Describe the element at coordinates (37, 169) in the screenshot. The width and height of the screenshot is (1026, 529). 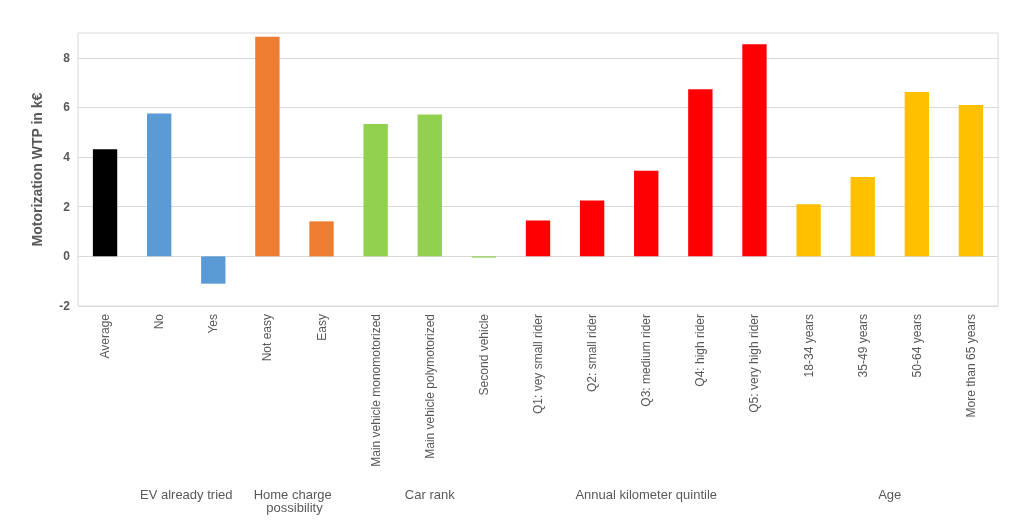
I see `y-axis-title: Motorization WTP in k€` at that location.